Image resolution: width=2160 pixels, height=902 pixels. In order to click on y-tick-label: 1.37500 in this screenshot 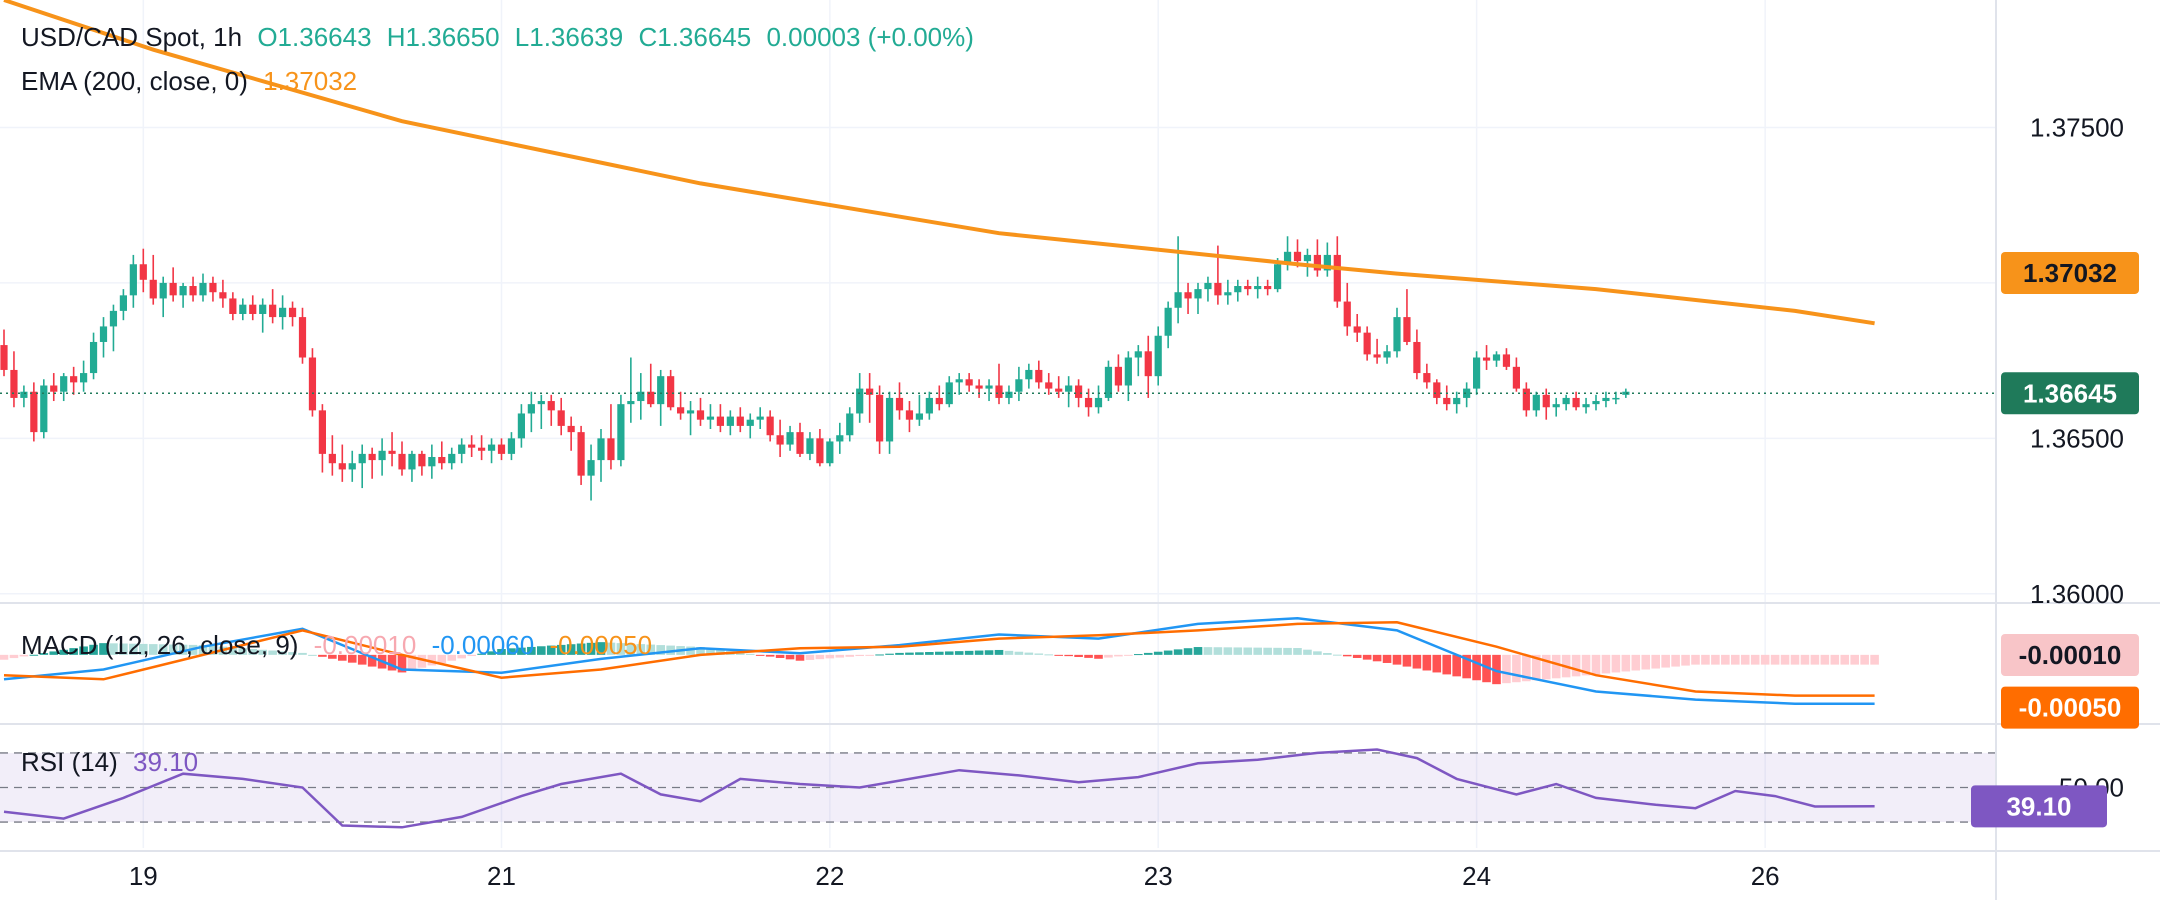, I will do `click(2077, 127)`.